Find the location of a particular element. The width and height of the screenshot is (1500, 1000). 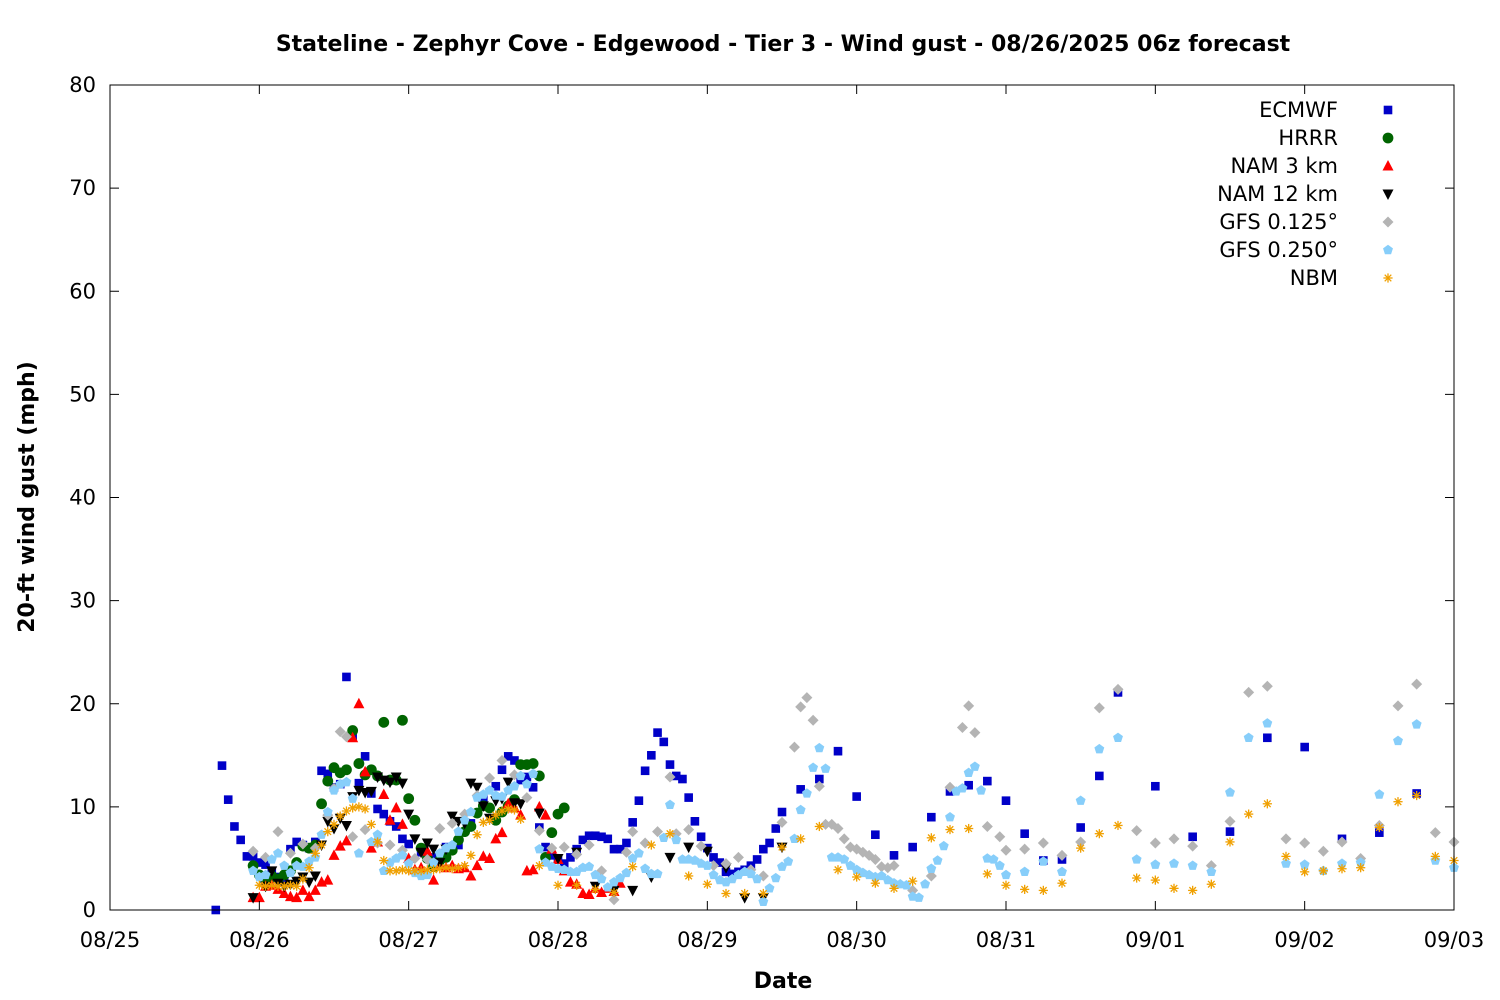

y-tick-label: 40 is located at coordinates (82, 498).